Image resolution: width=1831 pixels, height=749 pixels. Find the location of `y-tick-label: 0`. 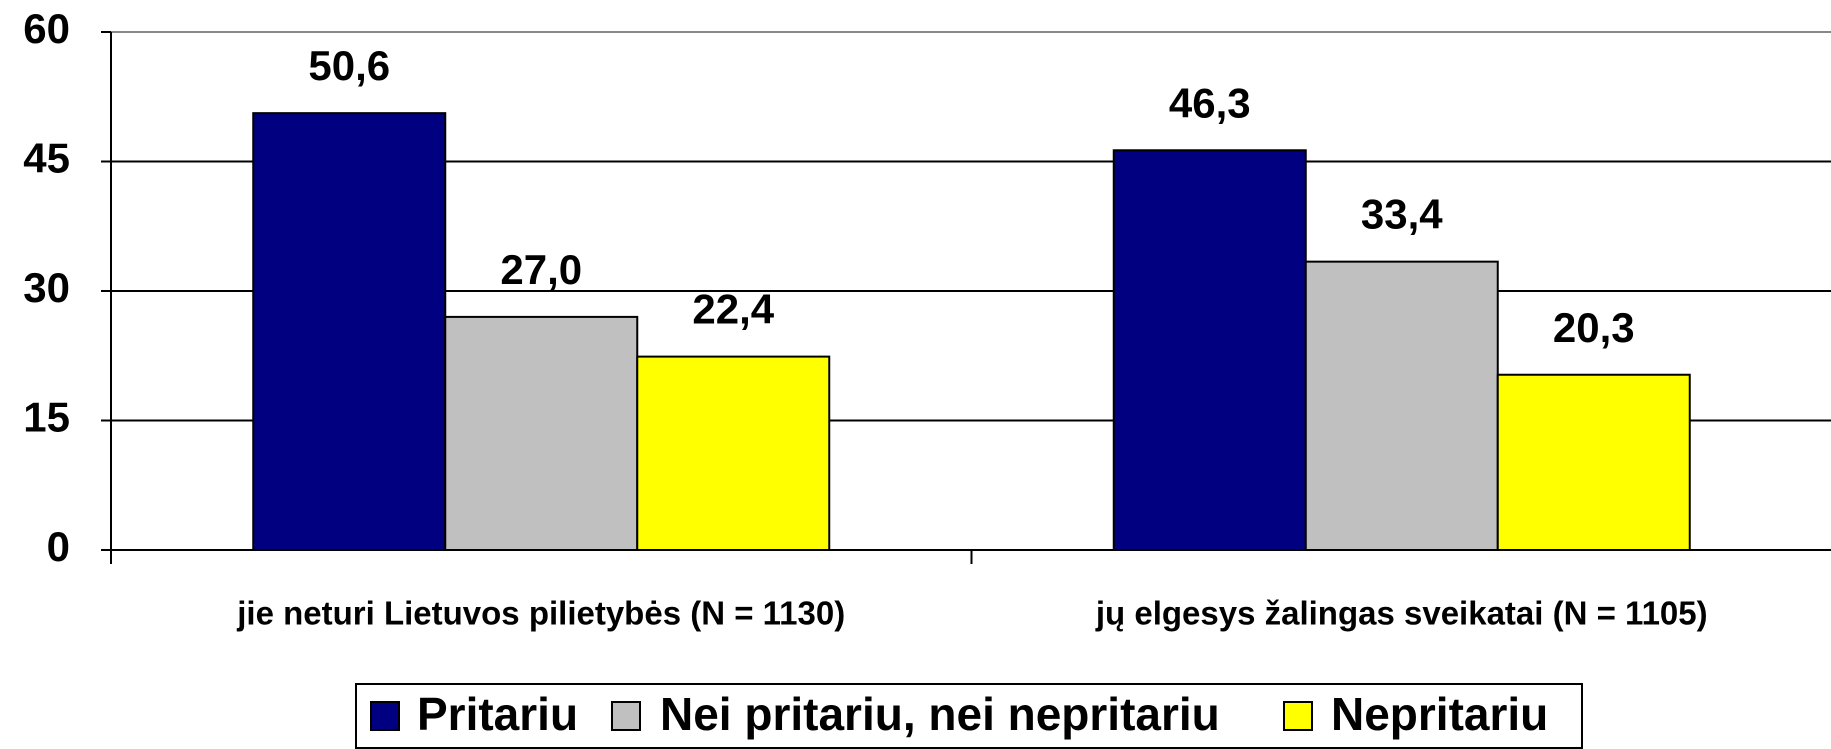

y-tick-label: 0 is located at coordinates (58, 546).